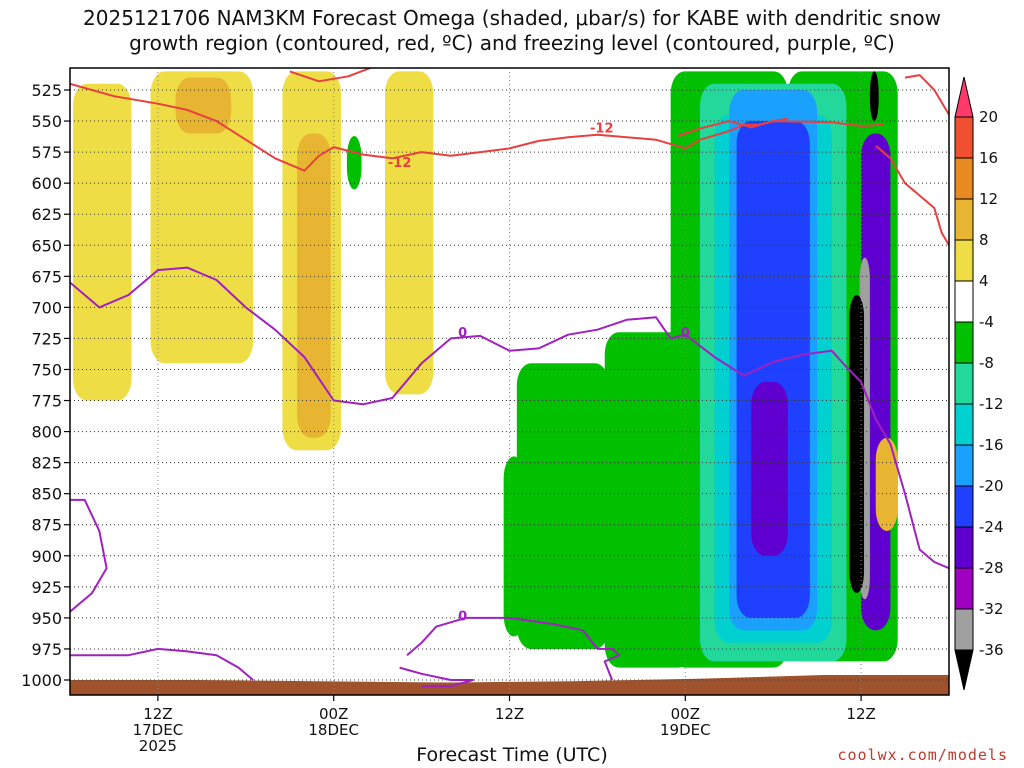 This screenshot has height=768, width=1024. What do you see at coordinates (46, 152) in the screenshot?
I see `y-tick-label: 575` at bounding box center [46, 152].